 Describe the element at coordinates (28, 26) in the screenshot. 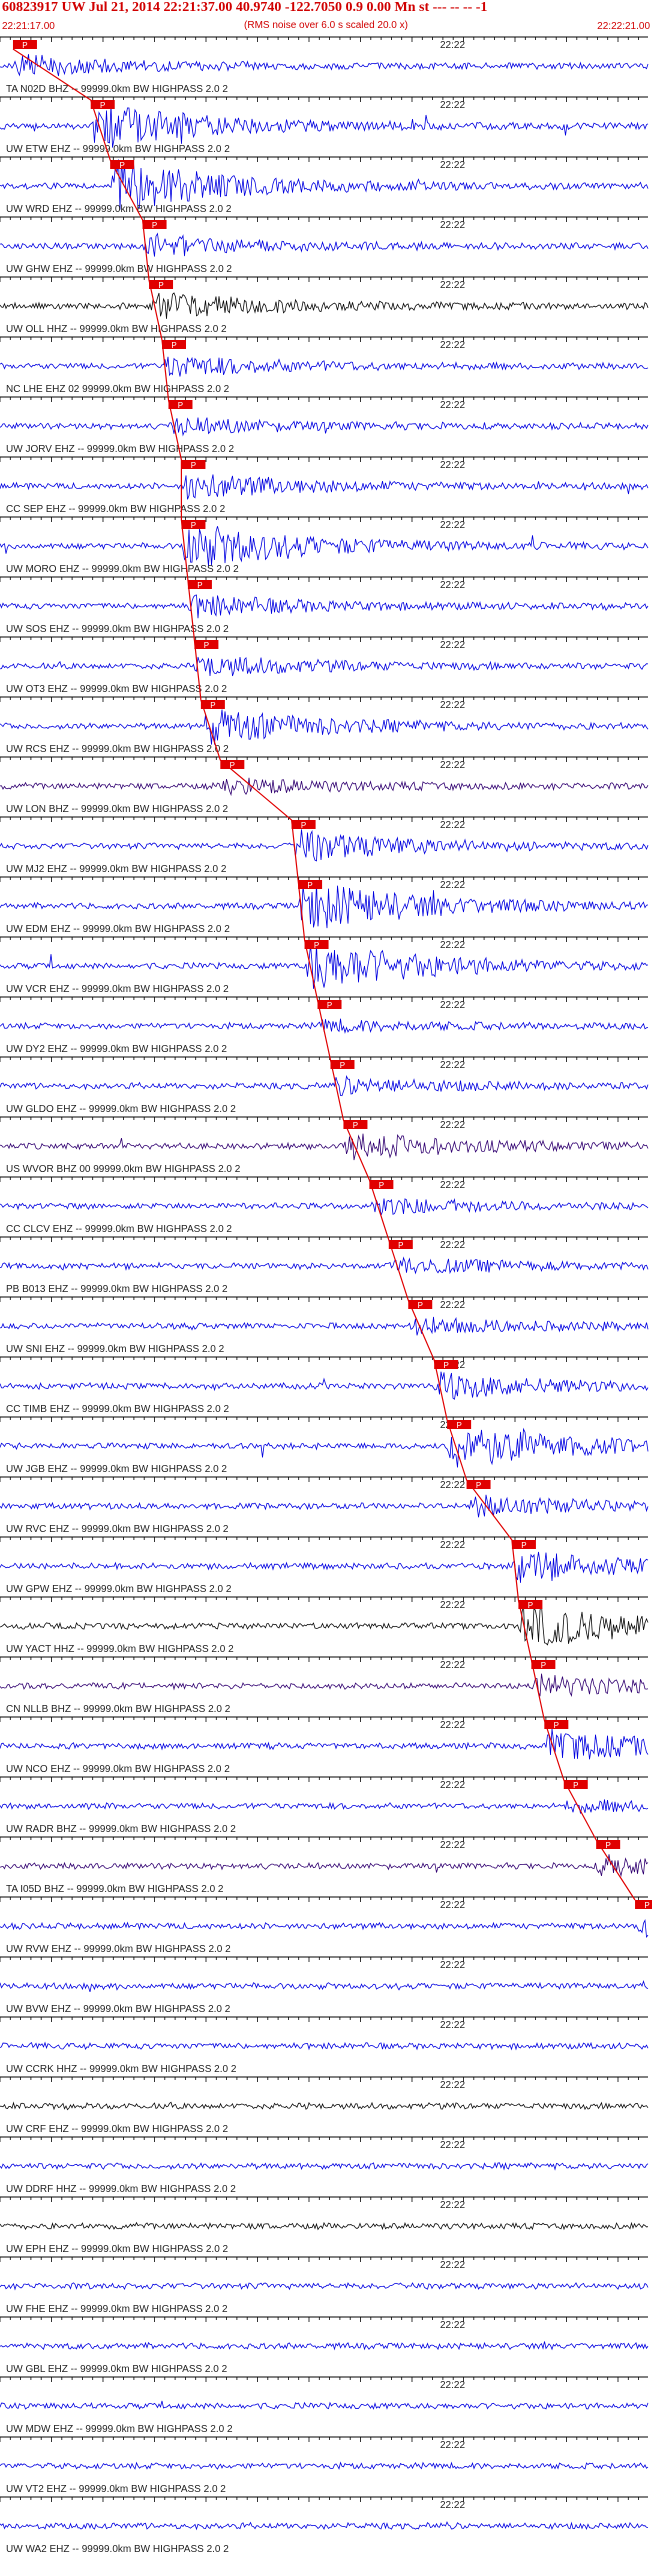

I see `time-start-label: 22:21:17.00` at that location.